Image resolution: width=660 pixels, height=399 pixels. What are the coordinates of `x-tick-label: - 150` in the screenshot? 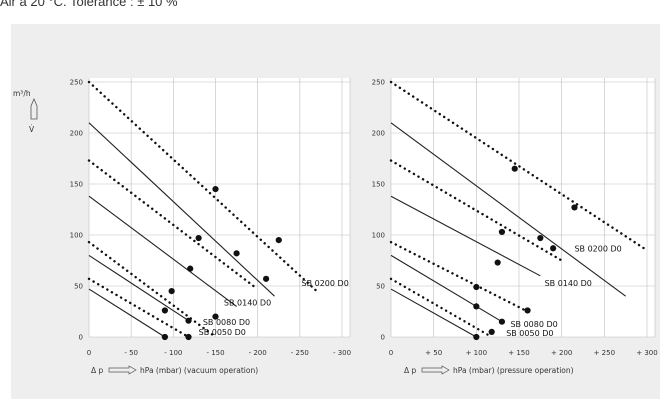 It's located at (215, 353).